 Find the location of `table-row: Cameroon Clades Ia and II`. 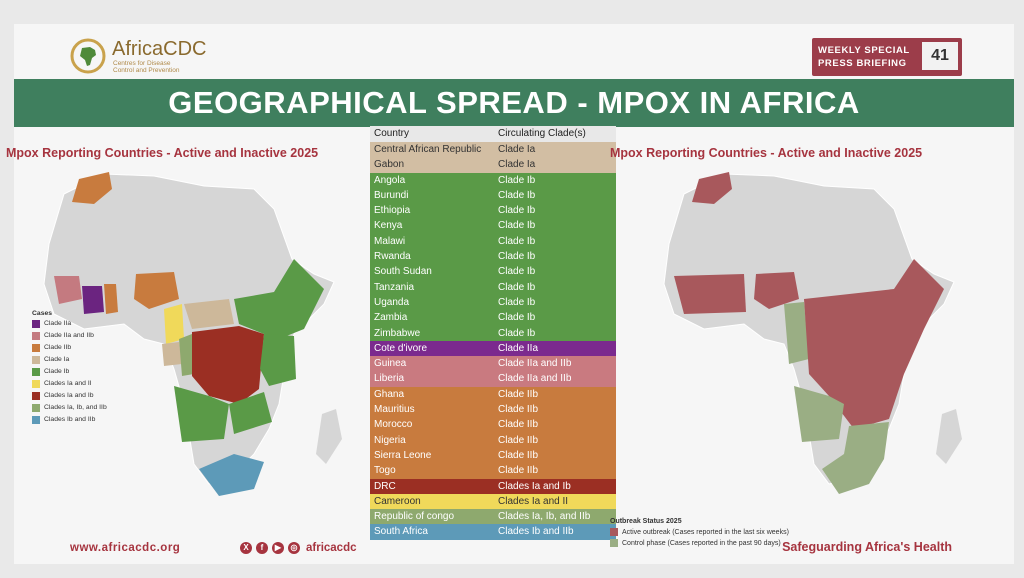

table-row: Cameroon Clades Ia and II is located at coordinates (493, 501).